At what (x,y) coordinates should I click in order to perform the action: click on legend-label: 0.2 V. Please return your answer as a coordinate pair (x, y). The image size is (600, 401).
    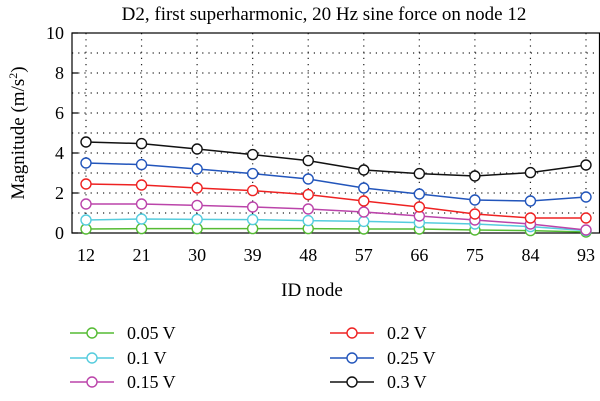
    Looking at the image, I should click on (407, 333).